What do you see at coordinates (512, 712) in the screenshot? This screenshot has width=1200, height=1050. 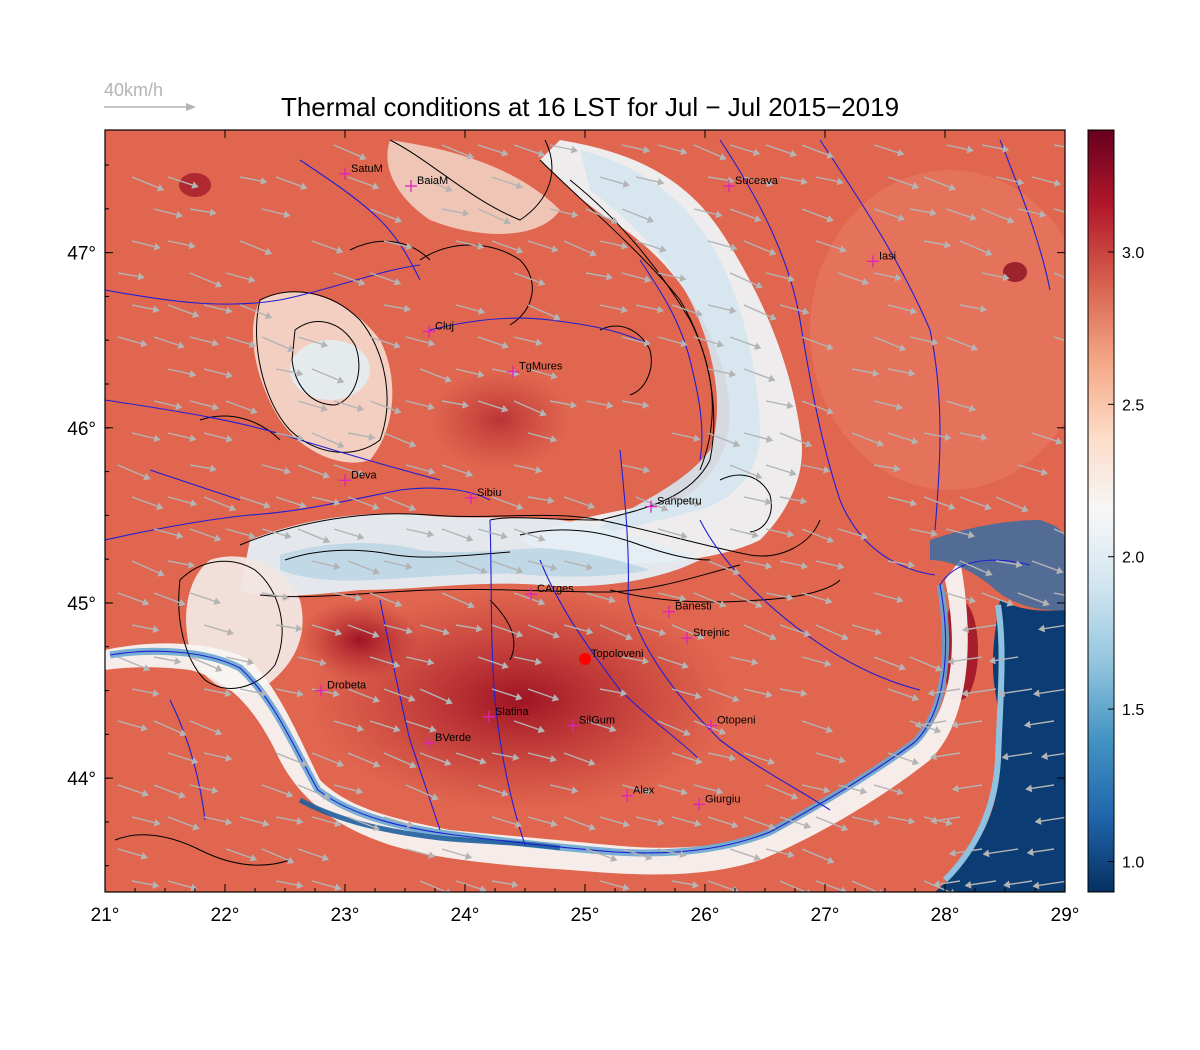 I see `city-label: Slatina` at bounding box center [512, 712].